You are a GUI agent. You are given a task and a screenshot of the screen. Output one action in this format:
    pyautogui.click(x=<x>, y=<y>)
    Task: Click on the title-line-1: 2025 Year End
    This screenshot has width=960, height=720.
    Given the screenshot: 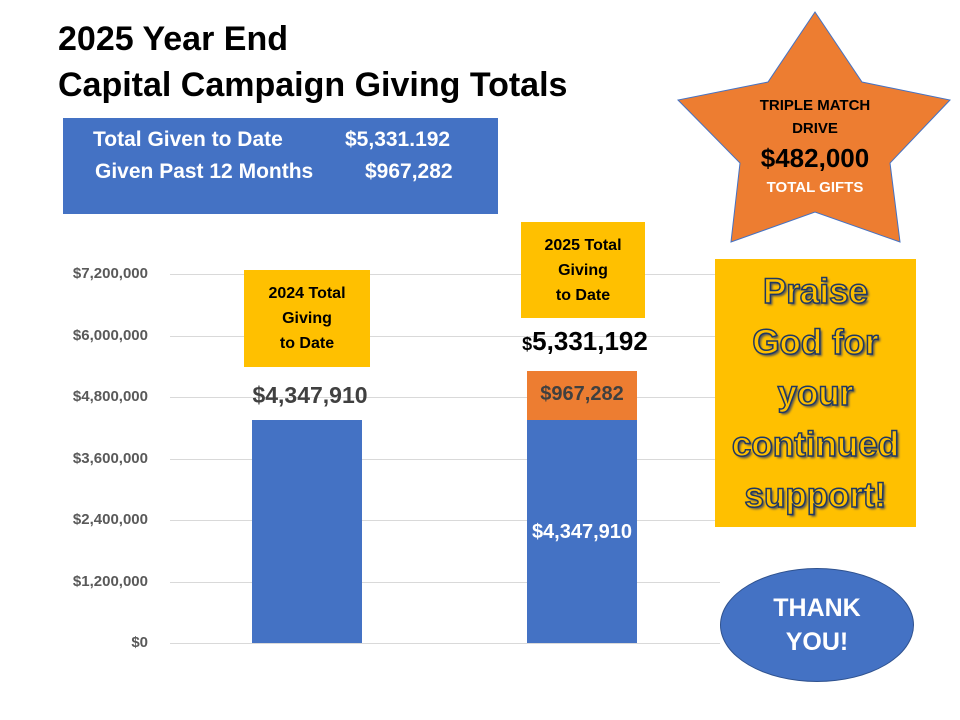 What is the action you would take?
    pyautogui.click(x=173, y=39)
    